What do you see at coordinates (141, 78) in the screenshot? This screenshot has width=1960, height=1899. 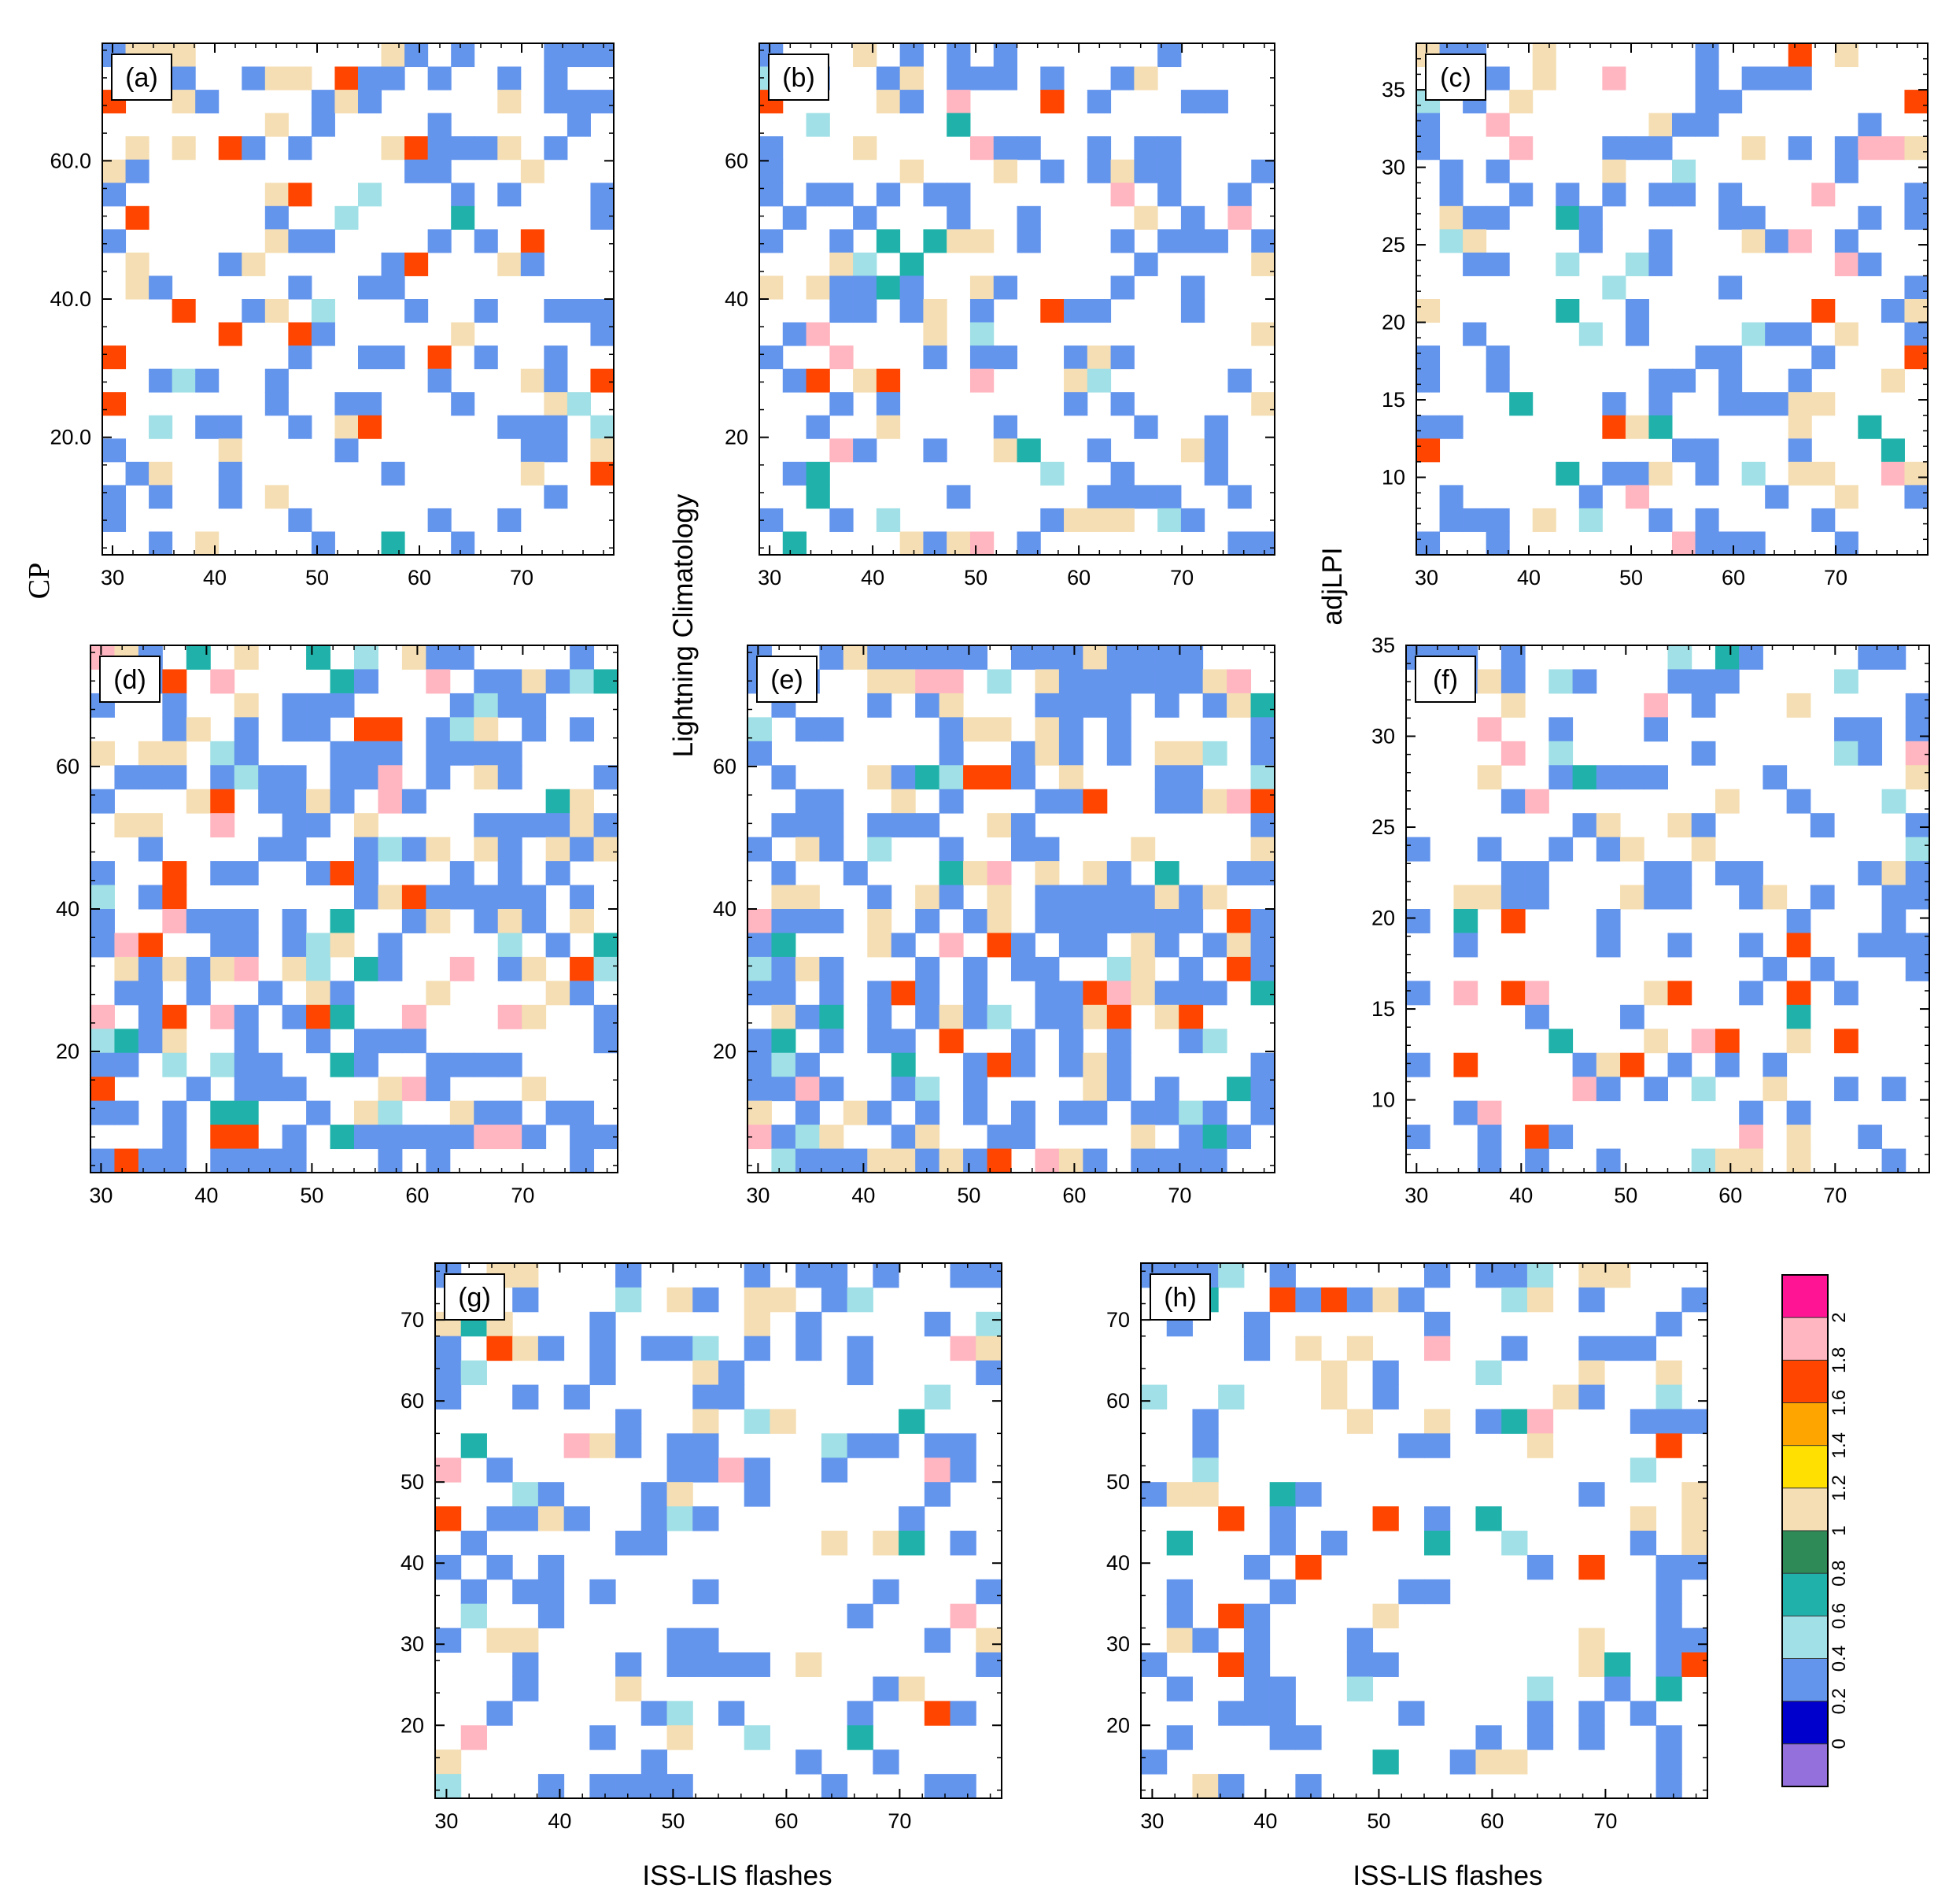 I see `panel-tag-box` at bounding box center [141, 78].